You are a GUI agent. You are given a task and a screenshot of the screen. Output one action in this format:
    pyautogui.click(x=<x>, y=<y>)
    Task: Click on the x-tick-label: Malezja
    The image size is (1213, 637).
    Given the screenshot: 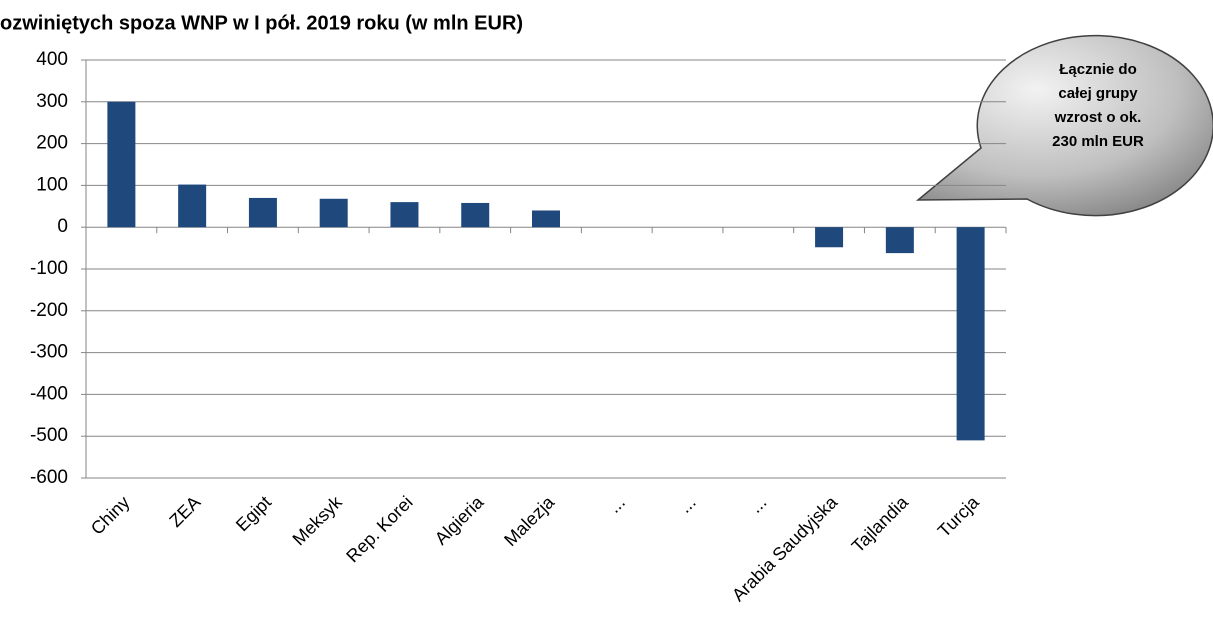 What is the action you would take?
    pyautogui.click(x=529, y=520)
    